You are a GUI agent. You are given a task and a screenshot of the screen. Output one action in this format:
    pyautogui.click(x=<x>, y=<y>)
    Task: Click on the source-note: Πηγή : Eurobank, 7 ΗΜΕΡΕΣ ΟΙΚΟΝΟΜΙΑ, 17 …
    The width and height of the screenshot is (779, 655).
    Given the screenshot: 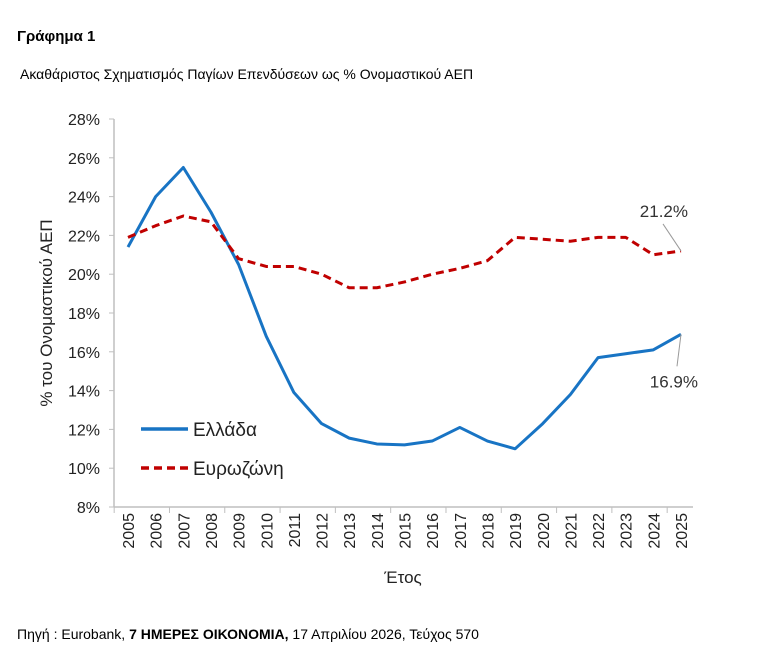 What is the action you would take?
    pyautogui.click(x=248, y=634)
    